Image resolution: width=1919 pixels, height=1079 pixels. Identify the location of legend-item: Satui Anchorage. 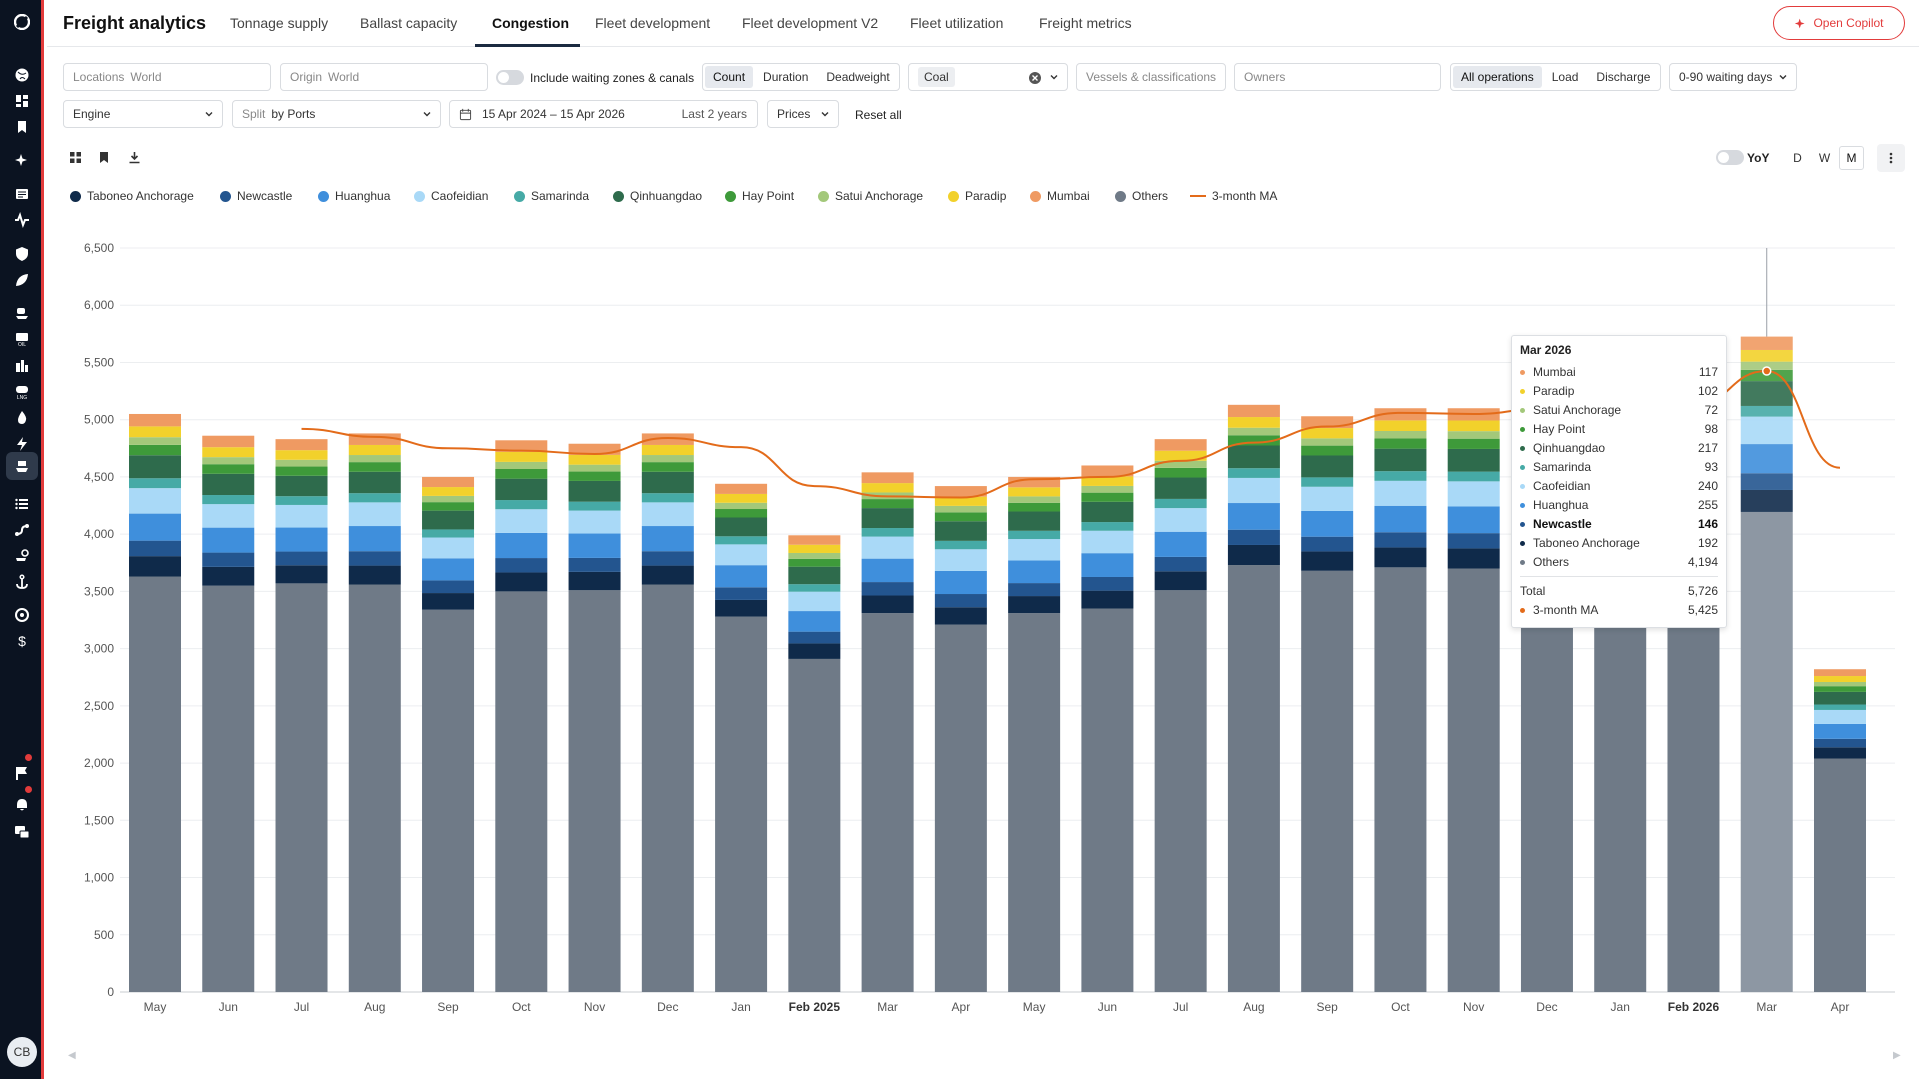
(870, 196).